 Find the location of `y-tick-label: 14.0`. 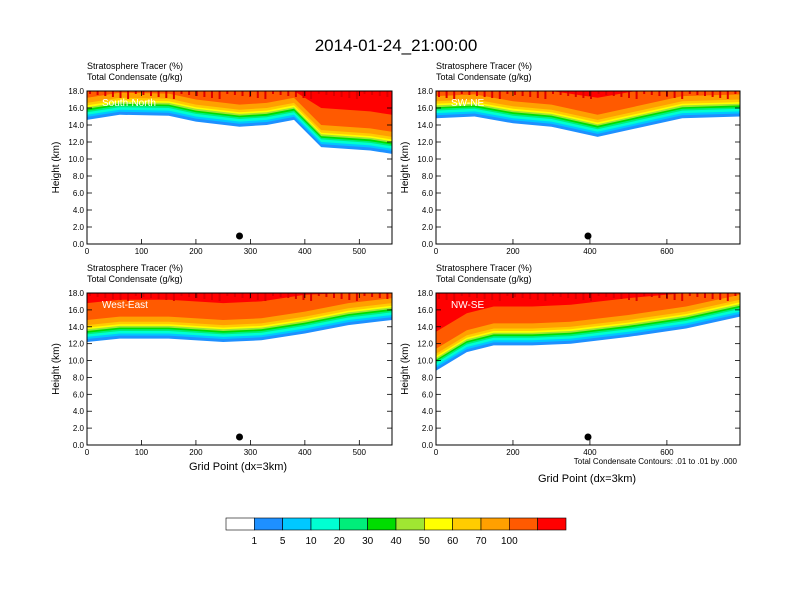

y-tick-label: 14.0 is located at coordinates (76, 327).